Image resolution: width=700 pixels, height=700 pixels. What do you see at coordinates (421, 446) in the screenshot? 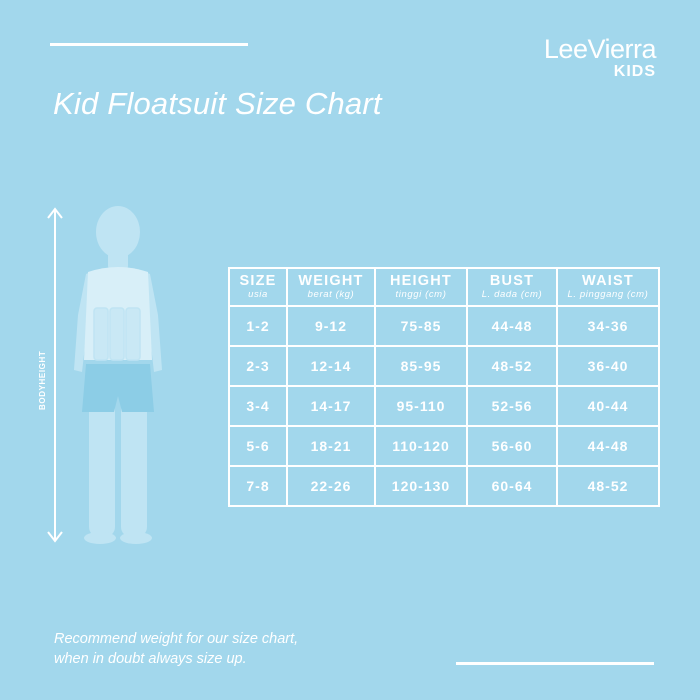
I see `cell-height: 110-120` at bounding box center [421, 446].